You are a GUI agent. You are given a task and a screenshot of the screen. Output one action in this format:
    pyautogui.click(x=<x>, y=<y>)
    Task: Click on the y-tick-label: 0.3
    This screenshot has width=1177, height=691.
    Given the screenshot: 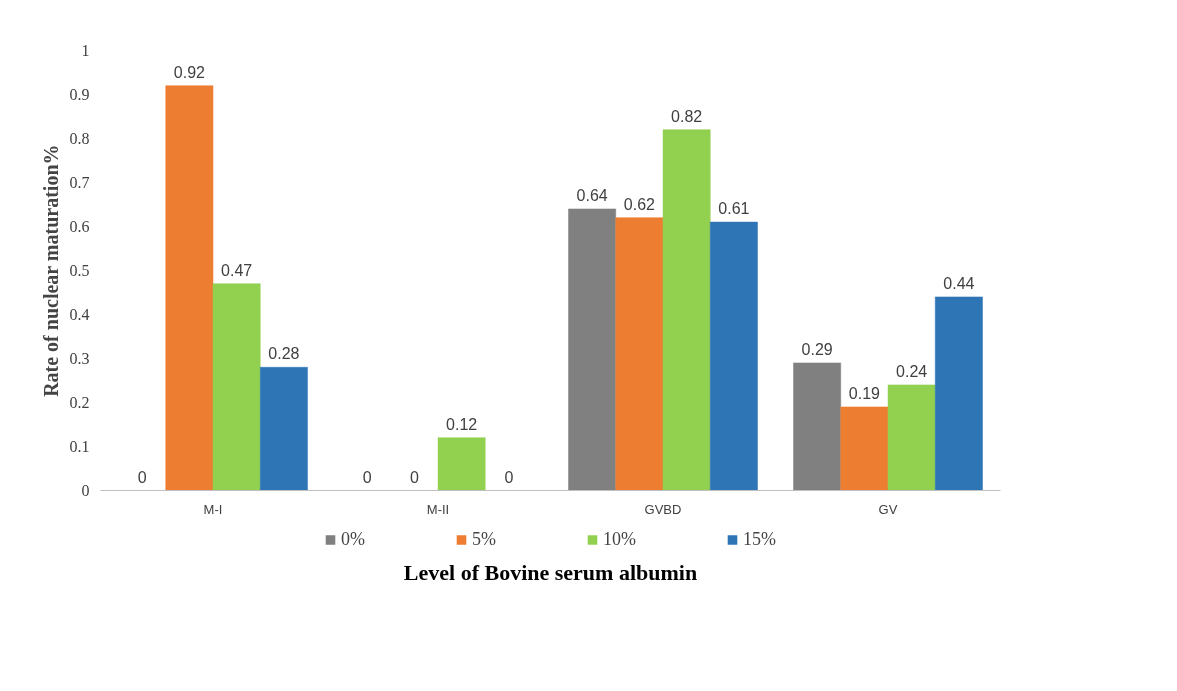 What is the action you would take?
    pyautogui.click(x=79, y=358)
    